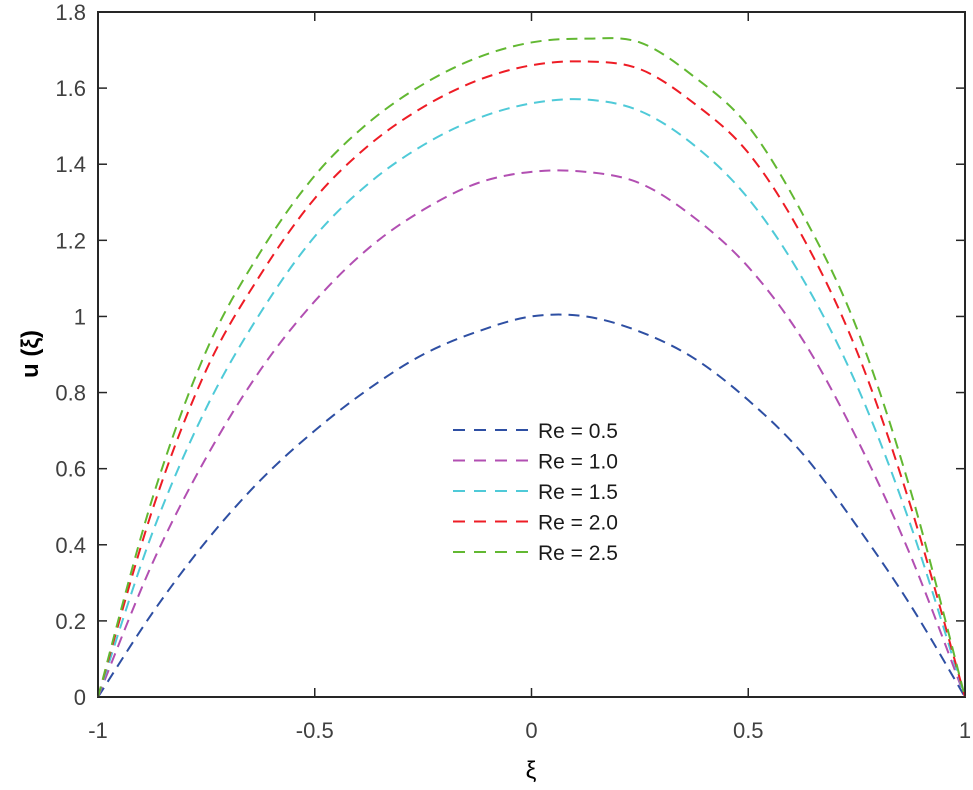 This screenshot has width=973, height=790. What do you see at coordinates (70, 12) in the screenshot?
I see `y-tick-label: 1.8` at bounding box center [70, 12].